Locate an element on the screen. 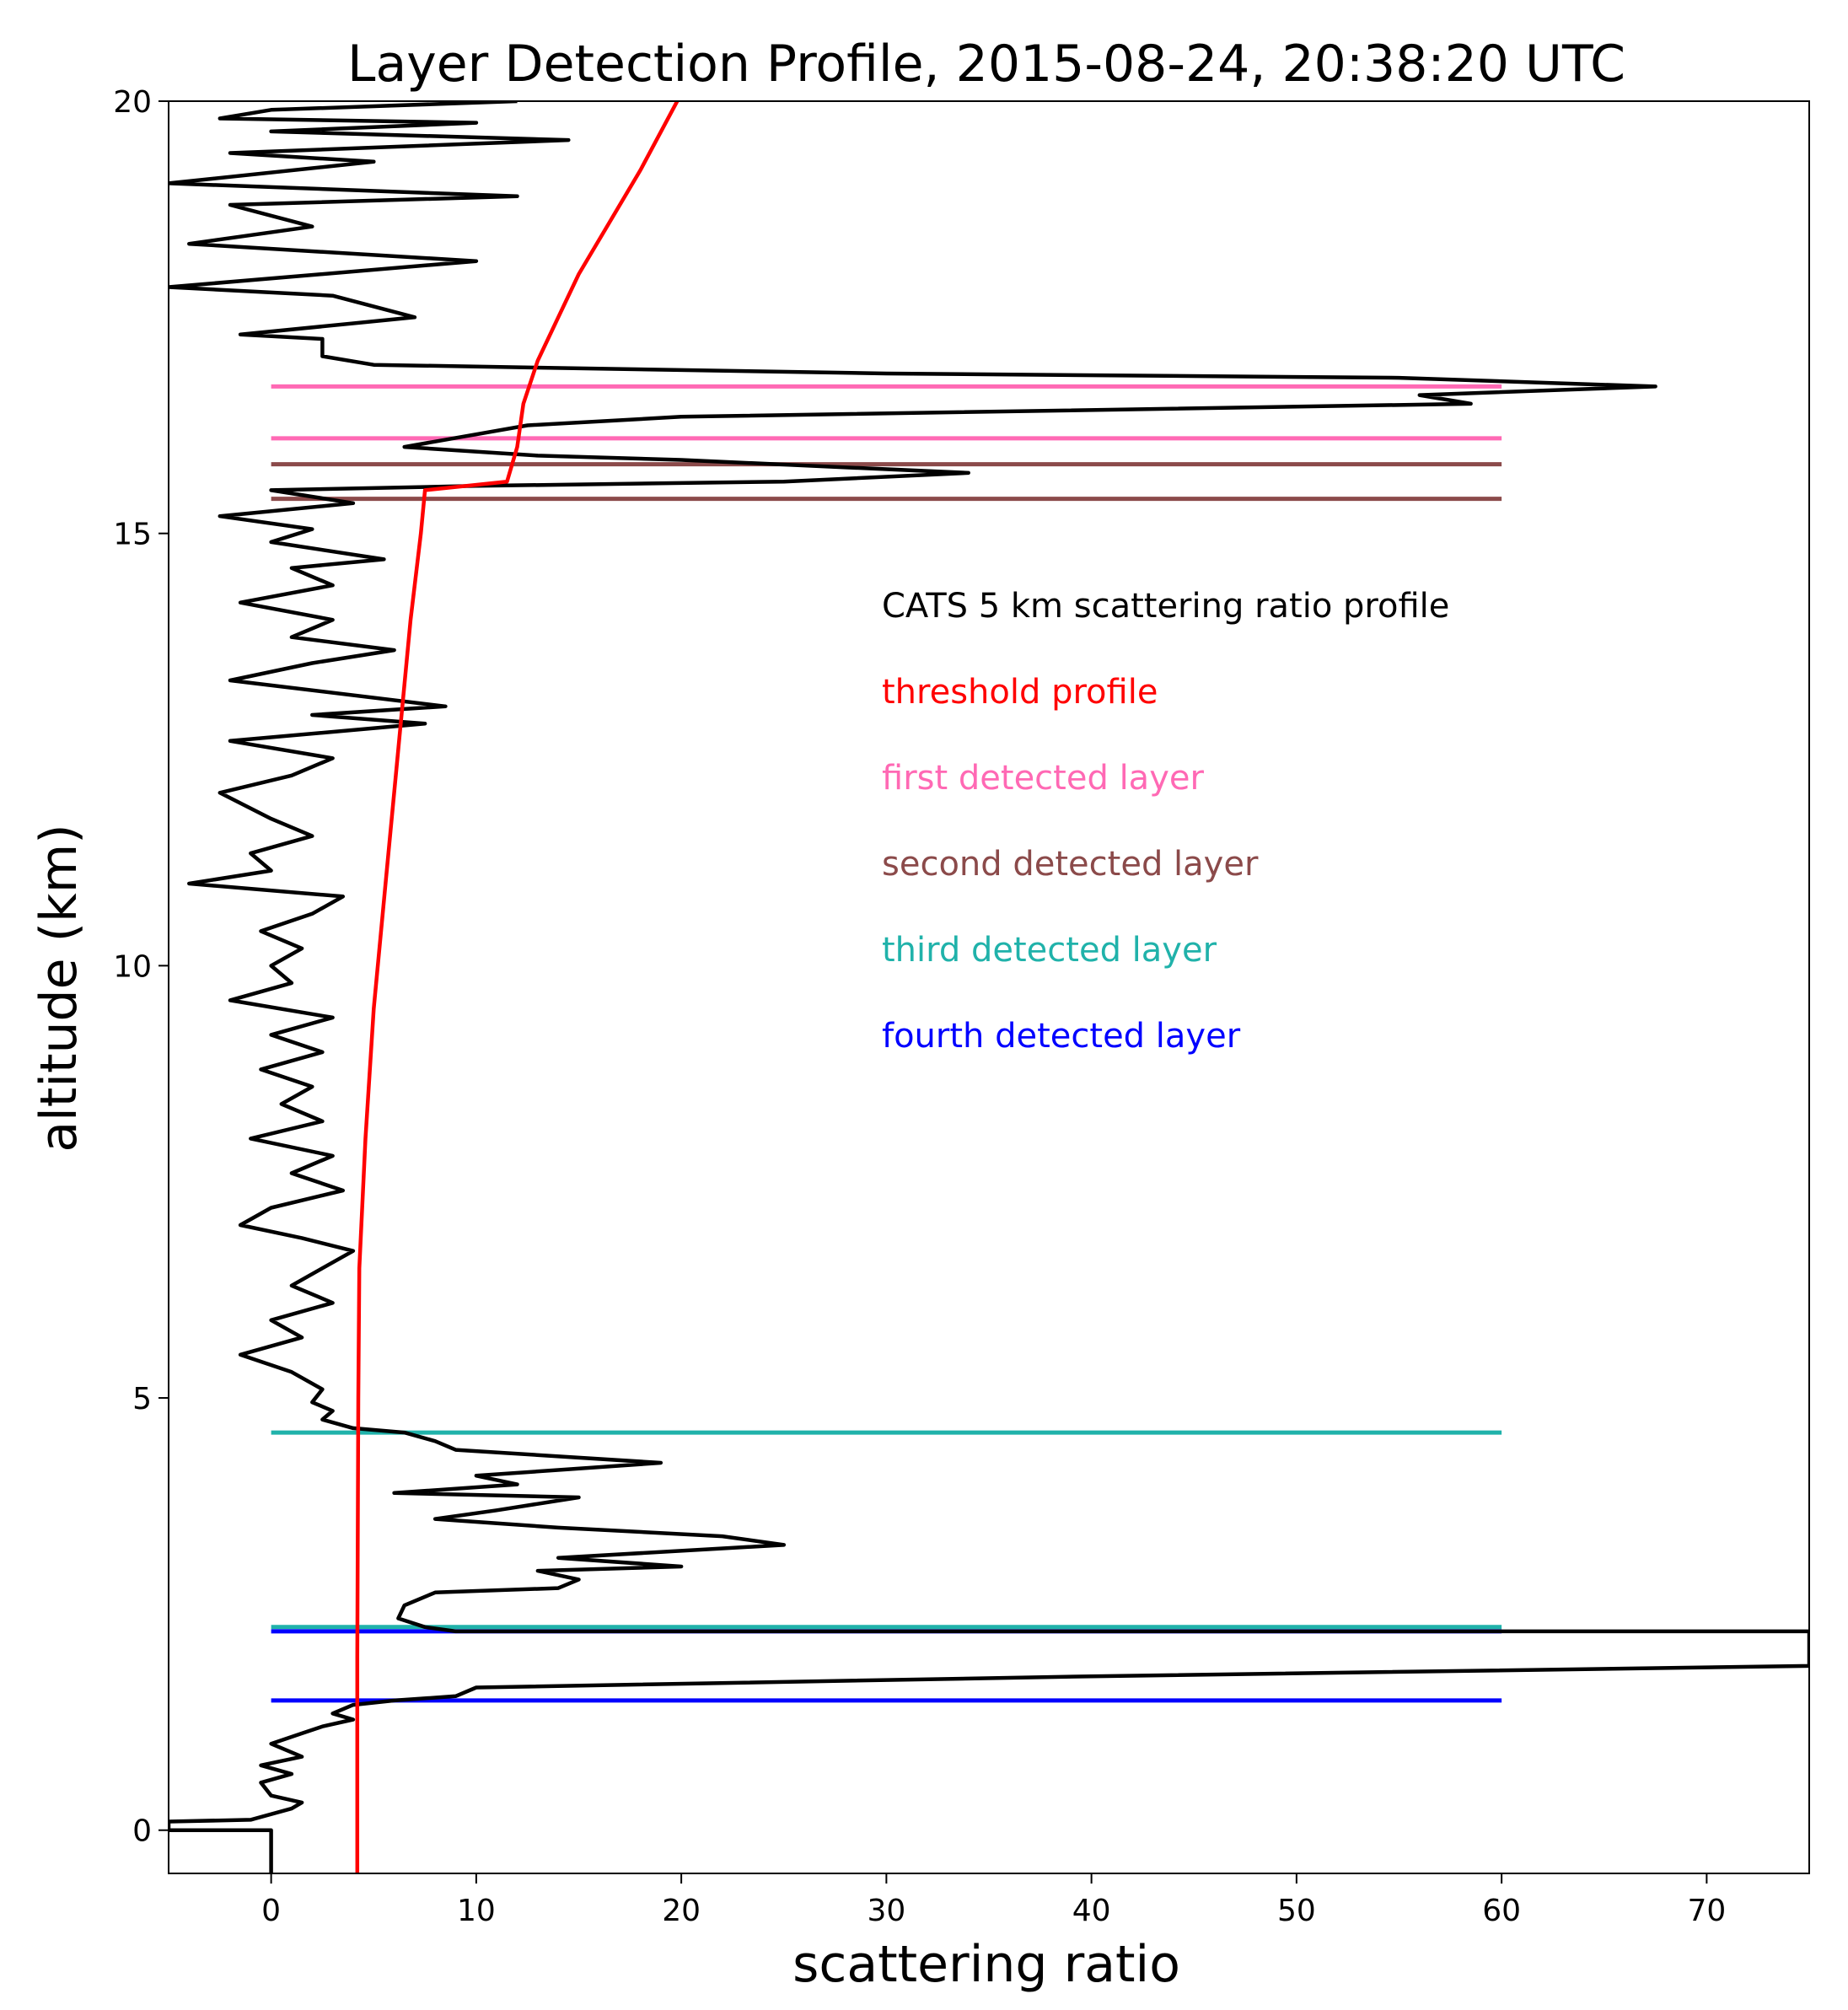 Image resolution: width=1848 pixels, height=2010 pixels. legend-entry-3: first detected layer is located at coordinates (1043, 778).